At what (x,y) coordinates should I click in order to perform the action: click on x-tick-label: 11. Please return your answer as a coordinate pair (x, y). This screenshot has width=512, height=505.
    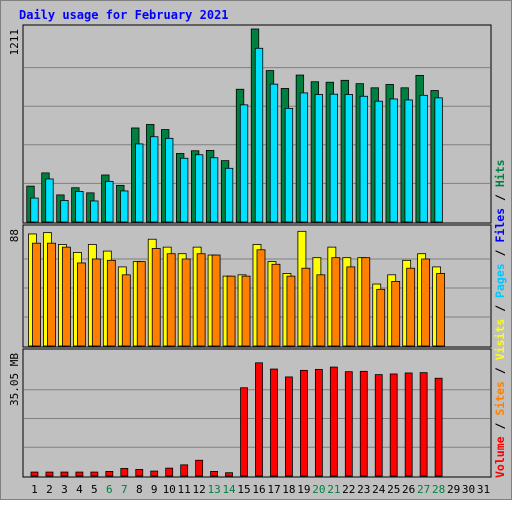
    Looking at the image, I should click on (184, 489).